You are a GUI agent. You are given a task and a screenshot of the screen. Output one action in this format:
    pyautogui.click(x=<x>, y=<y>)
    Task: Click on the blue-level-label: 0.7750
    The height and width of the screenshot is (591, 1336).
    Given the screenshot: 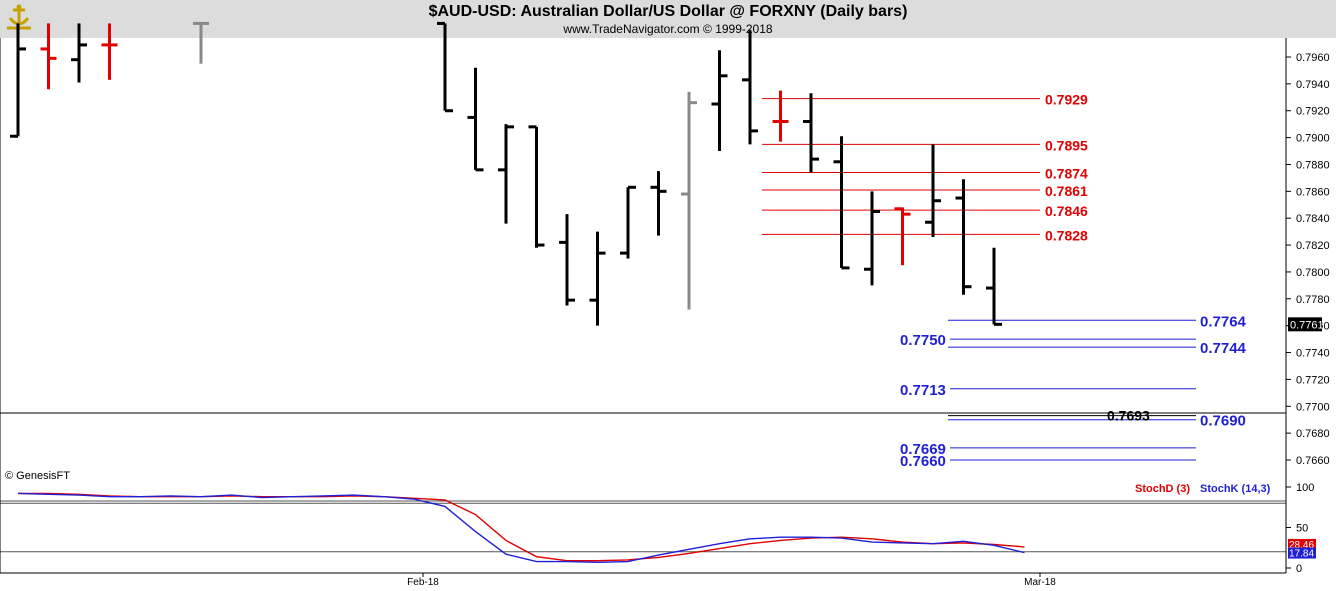 What is the action you would take?
    pyautogui.click(x=923, y=340)
    